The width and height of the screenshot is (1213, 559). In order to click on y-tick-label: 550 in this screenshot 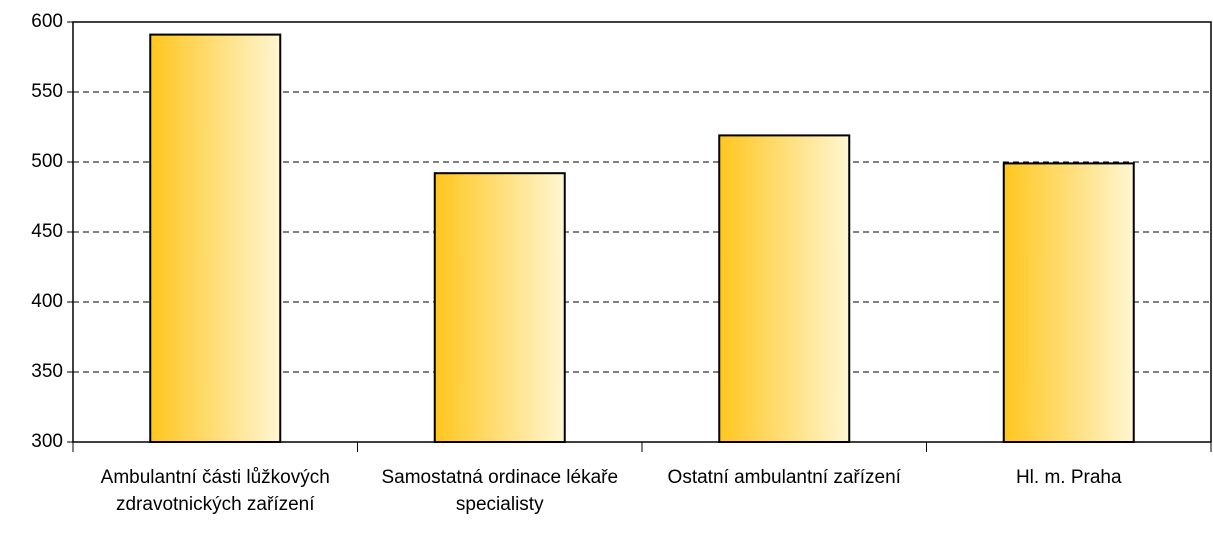, I will do `click(47, 91)`.